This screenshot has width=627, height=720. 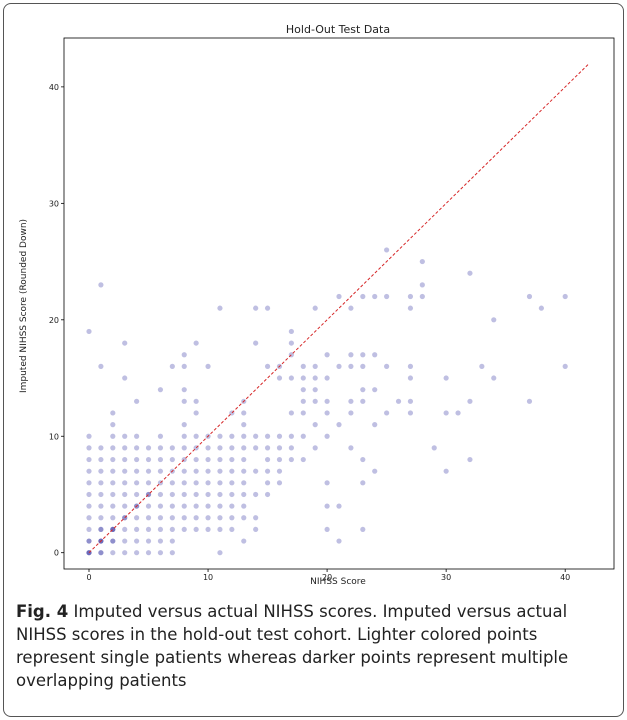 What do you see at coordinates (24, 306) in the screenshot?
I see `y-axis-label: Imputed NIHSS Score (Rounded Down)` at bounding box center [24, 306].